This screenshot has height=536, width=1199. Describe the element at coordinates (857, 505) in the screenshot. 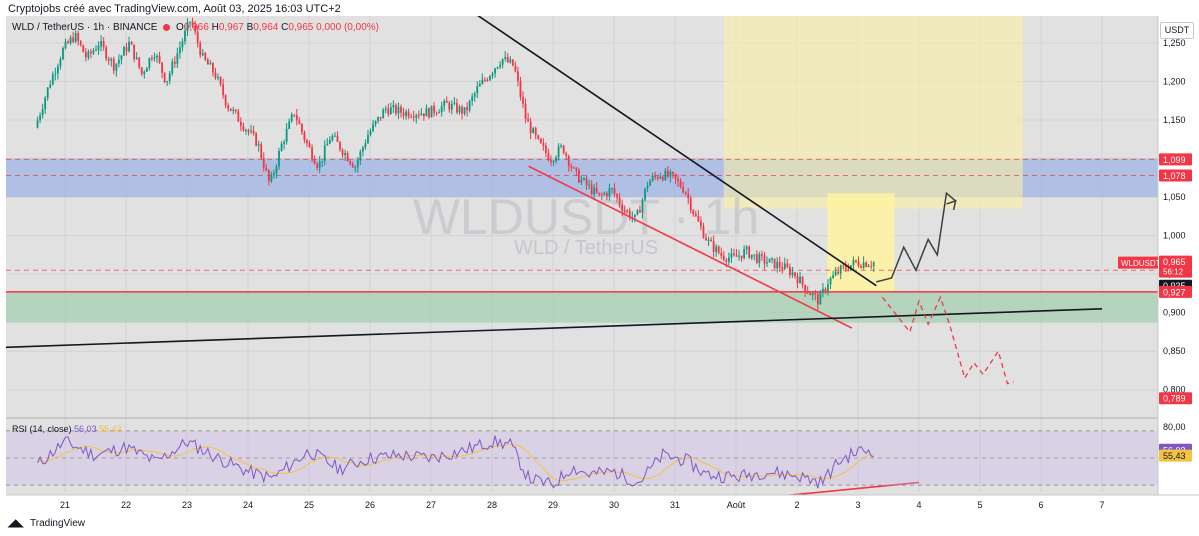

I see `x-tick-label: 3` at that location.